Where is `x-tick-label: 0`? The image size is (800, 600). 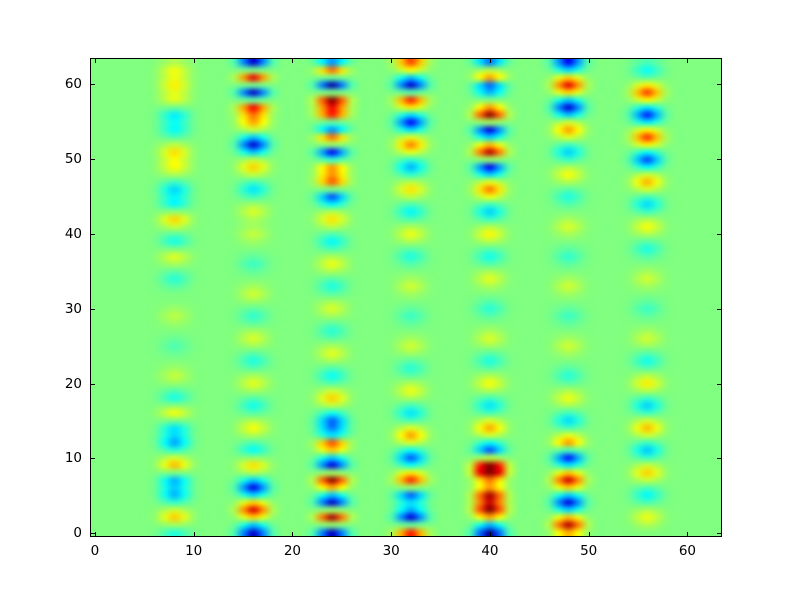 x-tick-label: 0 is located at coordinates (95, 551).